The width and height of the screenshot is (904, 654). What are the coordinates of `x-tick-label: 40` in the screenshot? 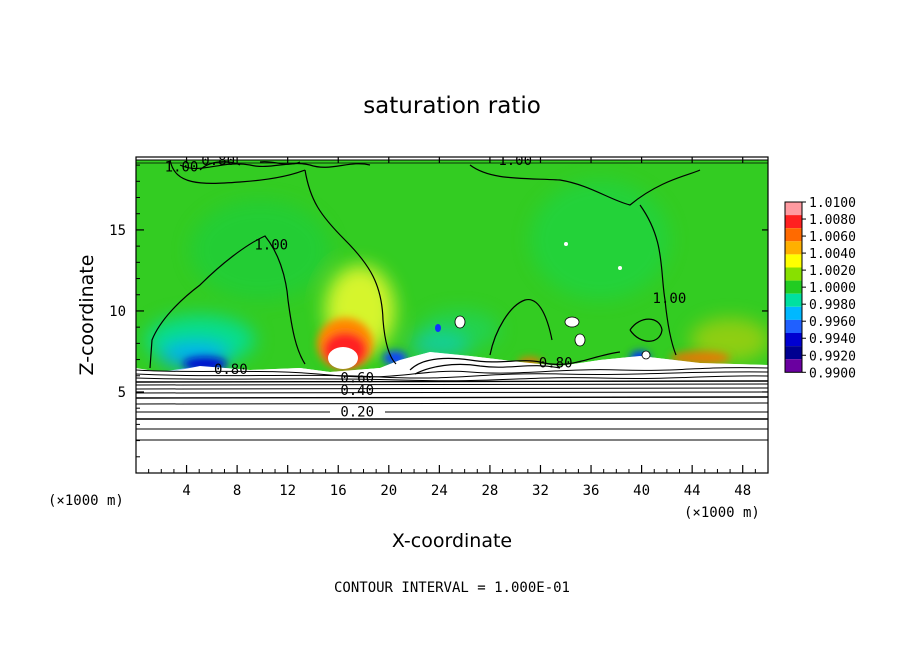 It's located at (641, 491).